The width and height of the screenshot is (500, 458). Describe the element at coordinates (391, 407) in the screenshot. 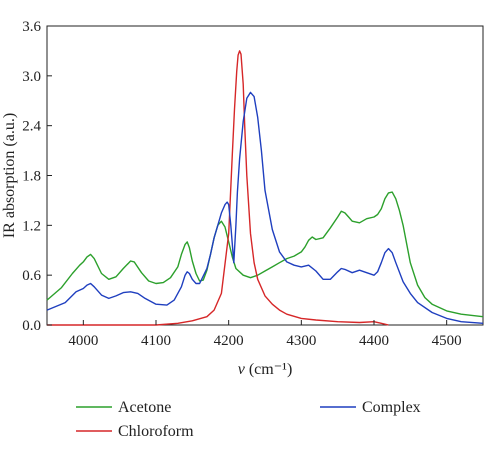

I see `legend-label-complex: Complex` at that location.